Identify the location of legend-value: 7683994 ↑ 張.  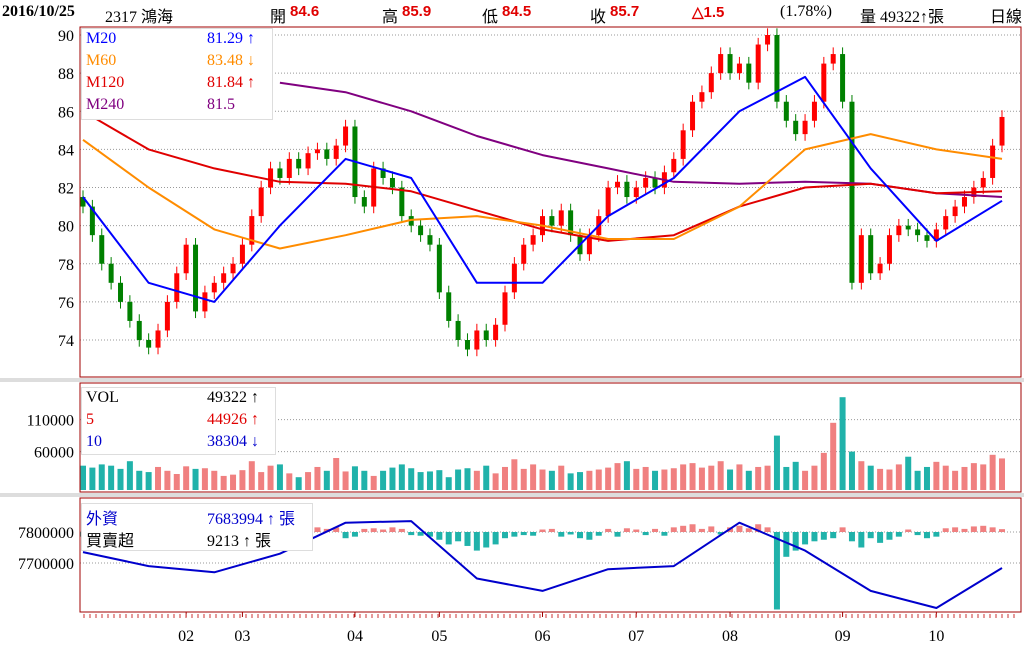
(251, 519).